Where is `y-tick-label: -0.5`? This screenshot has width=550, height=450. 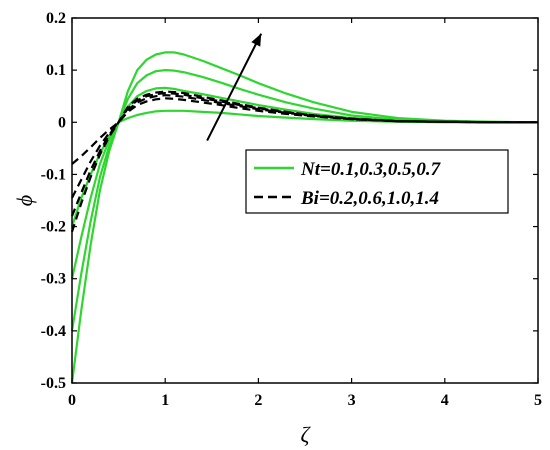 y-tick-label: -0.5 is located at coordinates (53, 383).